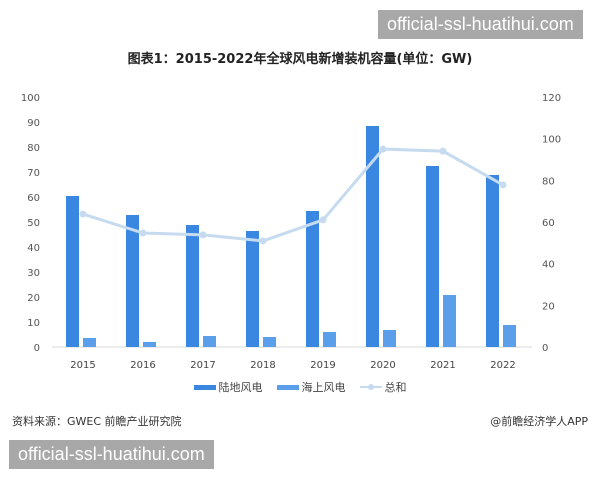 Image resolution: width=600 pixels, height=480 pixels. Describe the element at coordinates (395, 387) in the screenshot. I see `legend-label: 总和` at that location.